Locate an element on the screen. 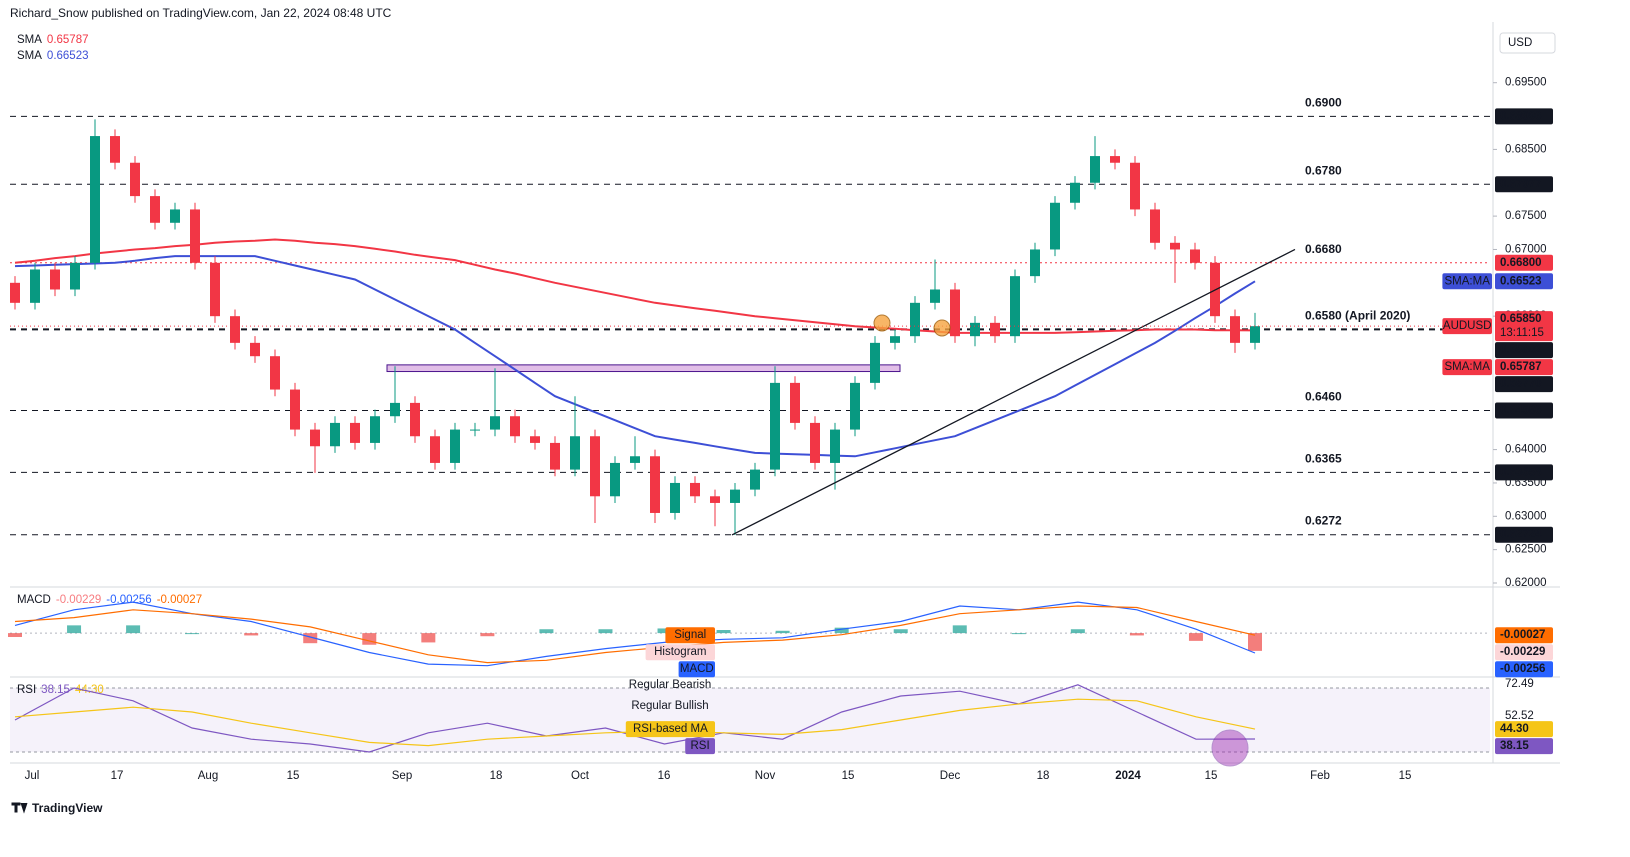 The image size is (1630, 857). legend-value: 44.30 is located at coordinates (89, 690).